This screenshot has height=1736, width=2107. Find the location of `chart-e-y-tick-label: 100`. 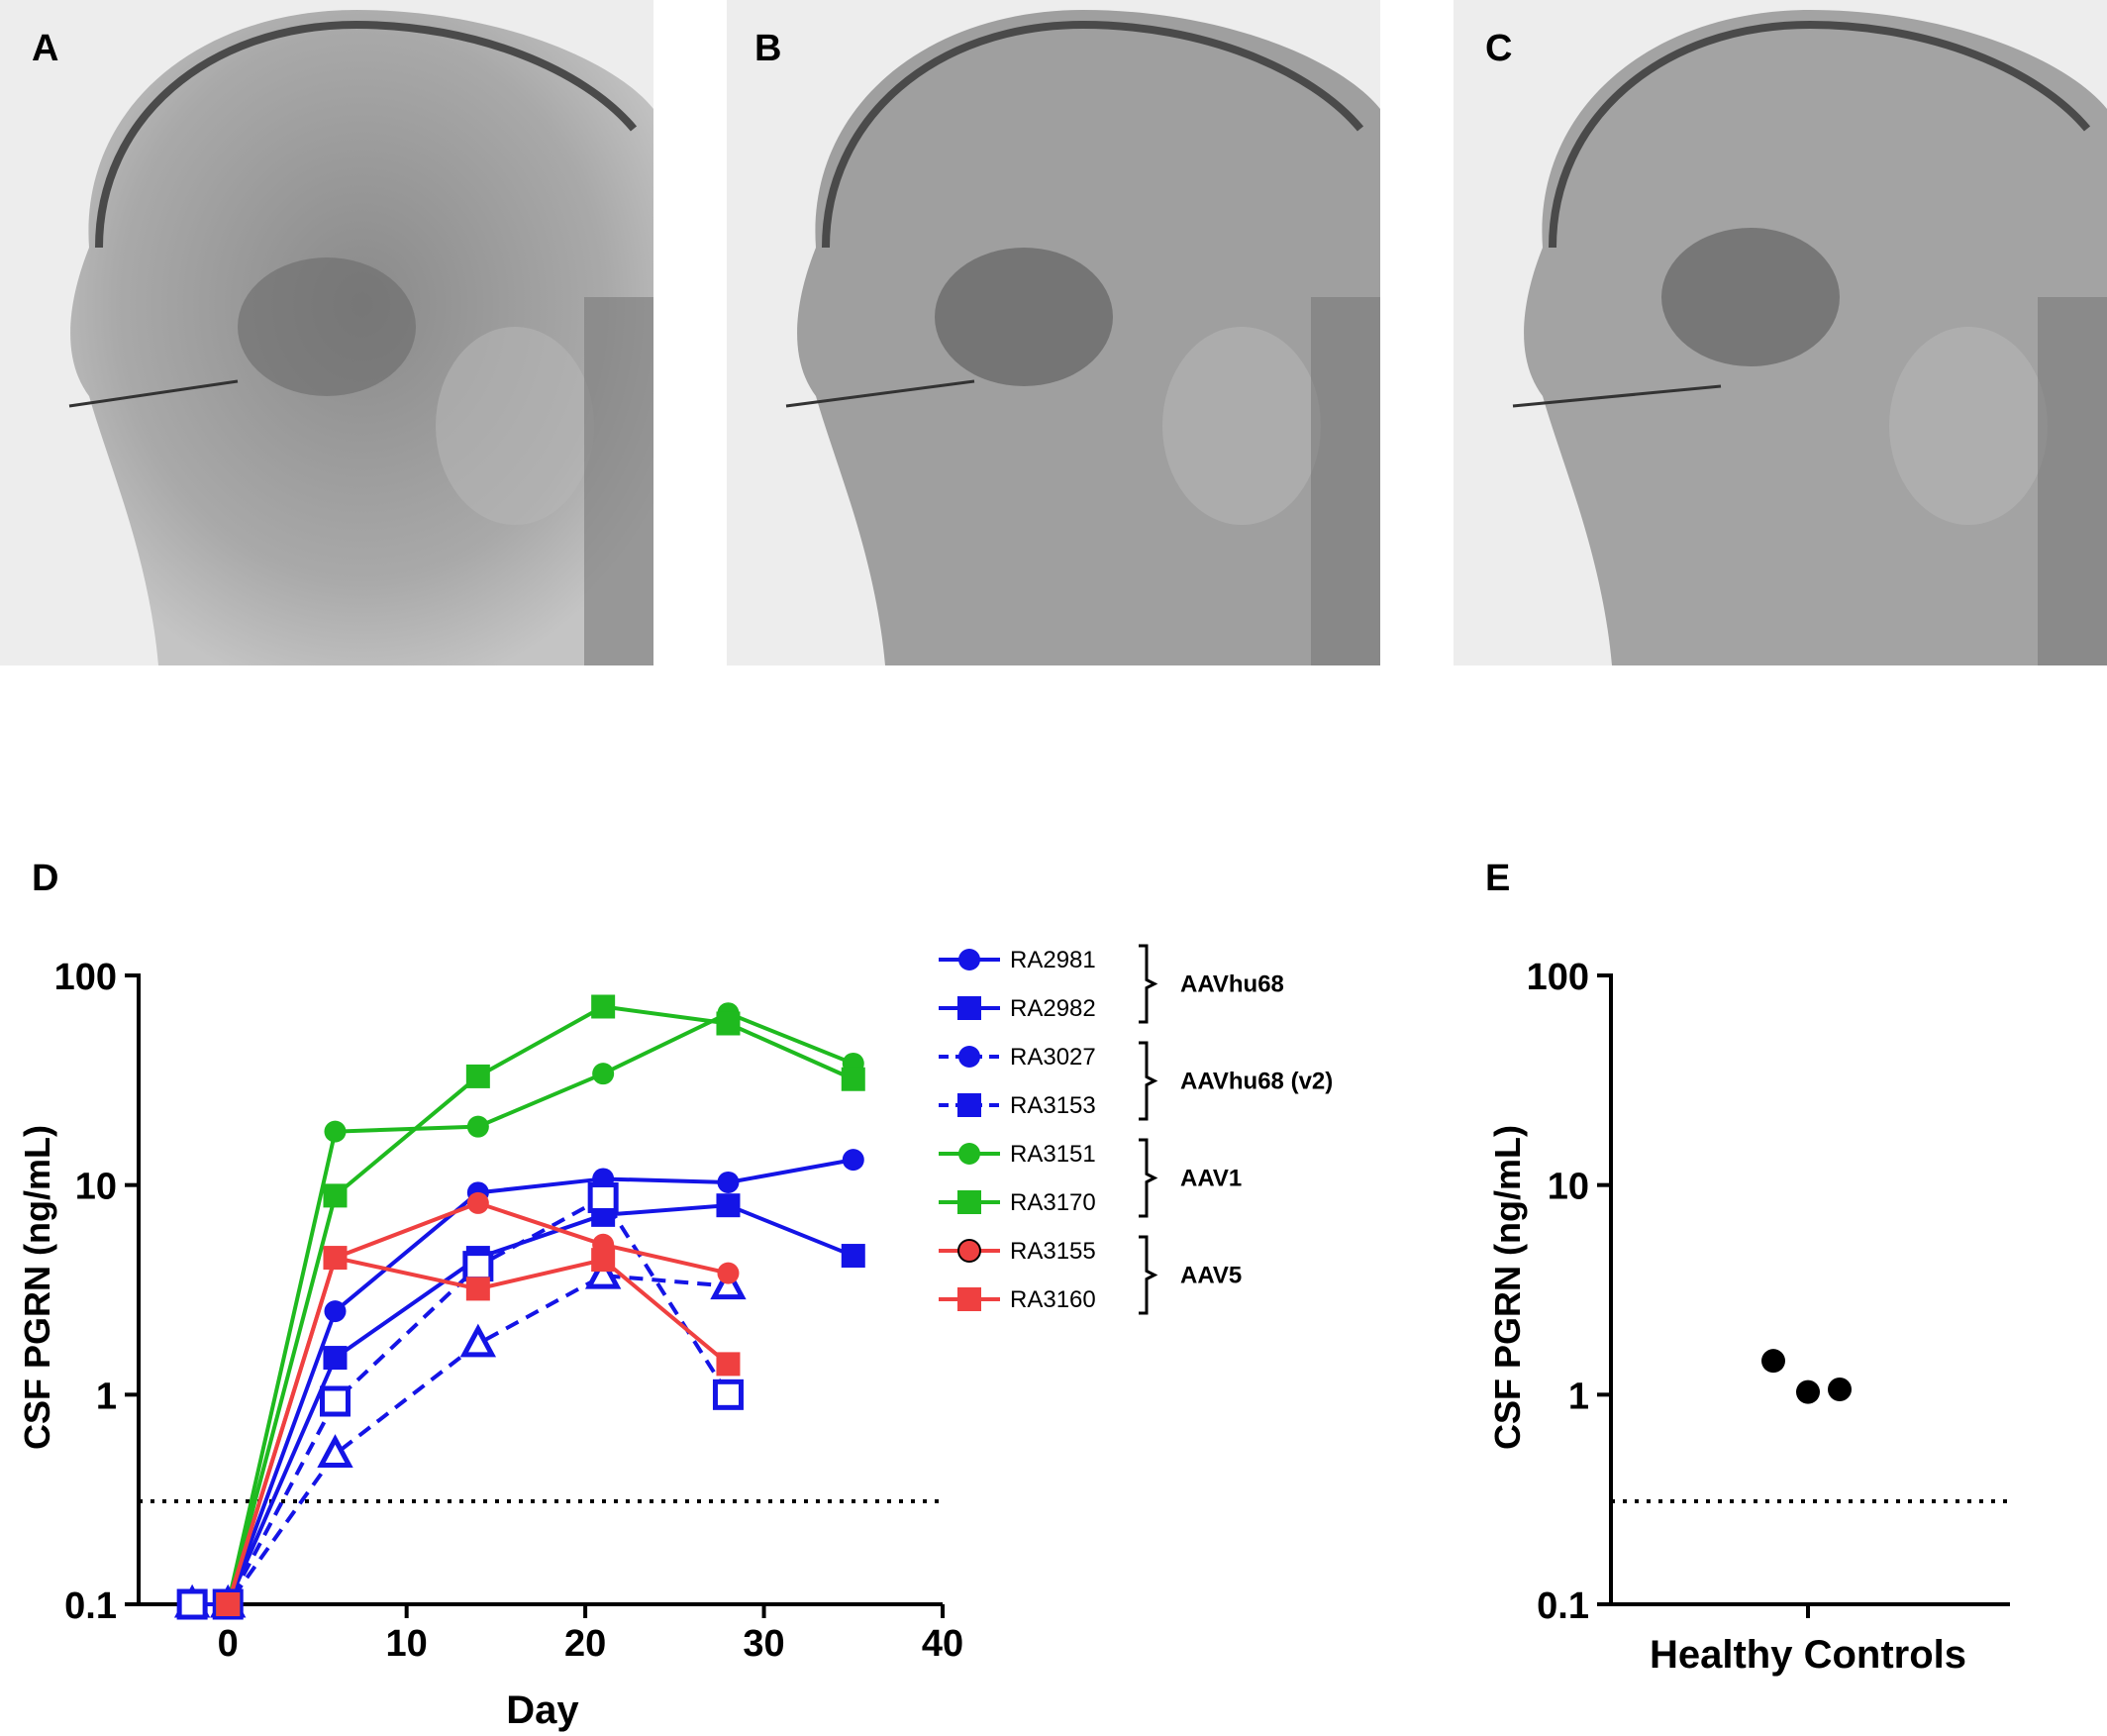

chart-e-y-tick-label: 100 is located at coordinates (1558, 977).